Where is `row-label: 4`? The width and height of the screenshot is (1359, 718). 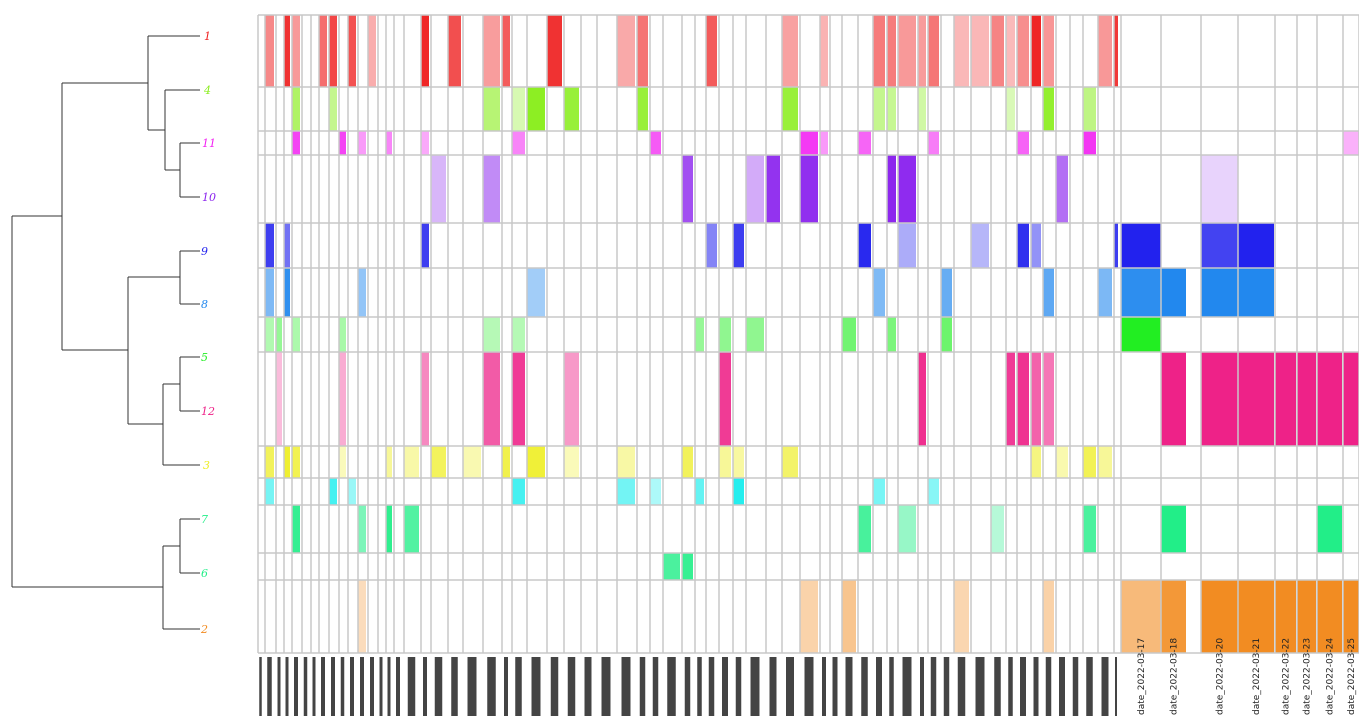
row-label: 4 is located at coordinates (207, 90).